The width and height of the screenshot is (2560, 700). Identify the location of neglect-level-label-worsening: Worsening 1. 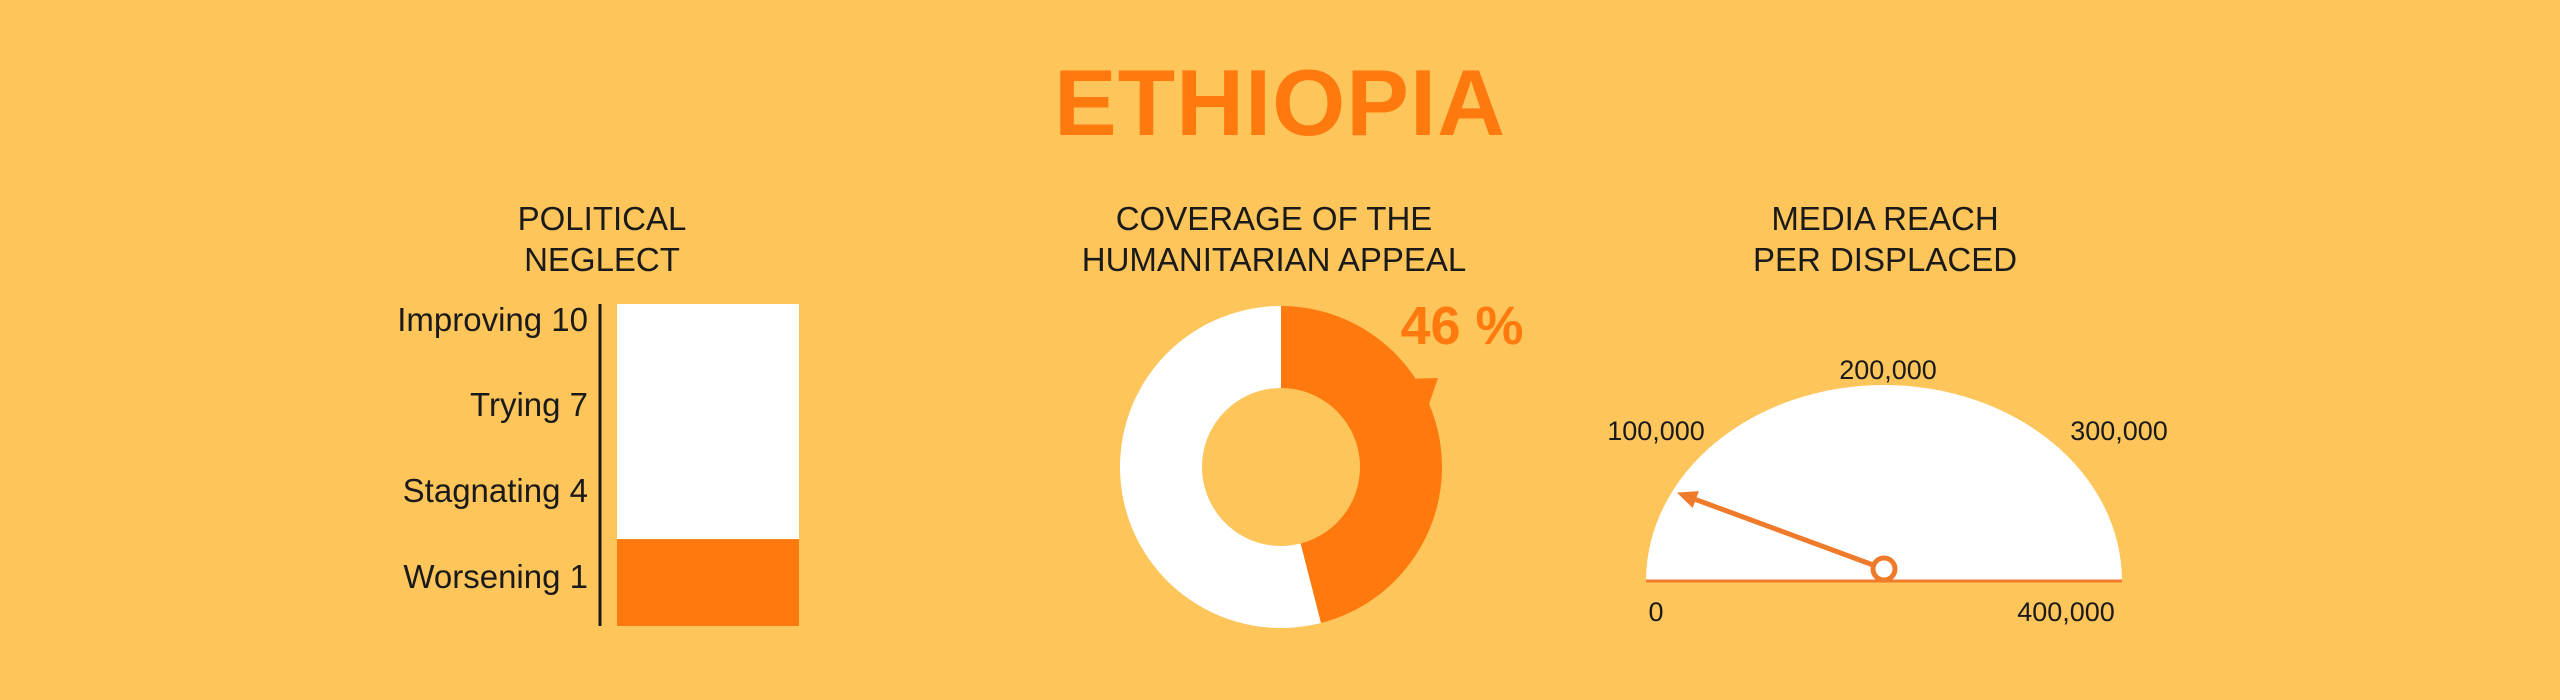
(495, 576).